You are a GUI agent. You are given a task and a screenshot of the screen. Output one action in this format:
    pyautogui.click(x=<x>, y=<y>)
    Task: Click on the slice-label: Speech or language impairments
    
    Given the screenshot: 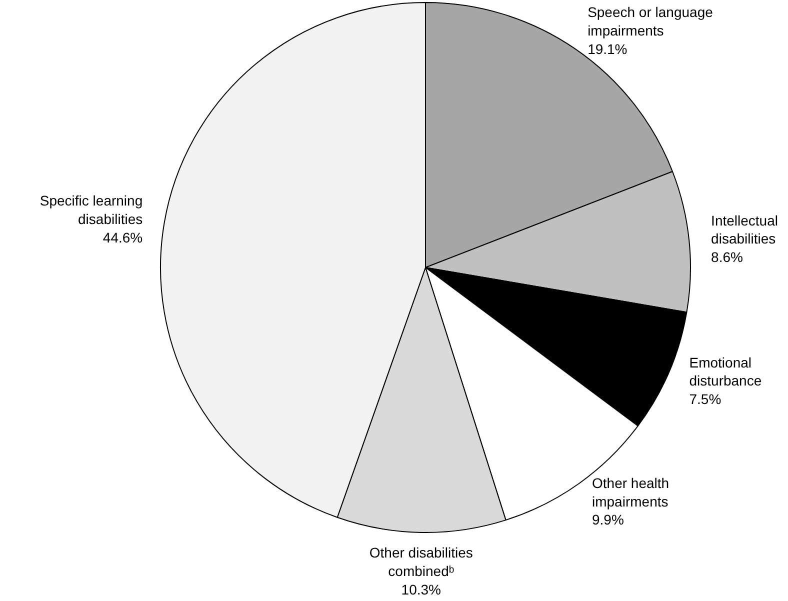 What is the action you would take?
    pyautogui.click(x=651, y=21)
    